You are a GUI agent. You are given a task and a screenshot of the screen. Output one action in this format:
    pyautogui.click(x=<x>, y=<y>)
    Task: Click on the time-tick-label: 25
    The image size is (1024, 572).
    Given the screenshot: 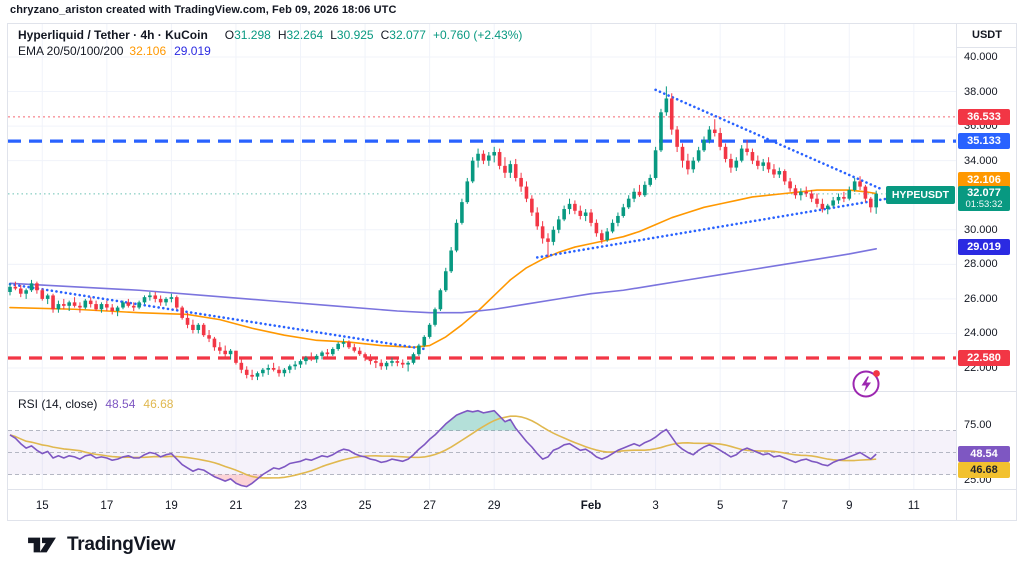 What is the action you would take?
    pyautogui.click(x=365, y=506)
    